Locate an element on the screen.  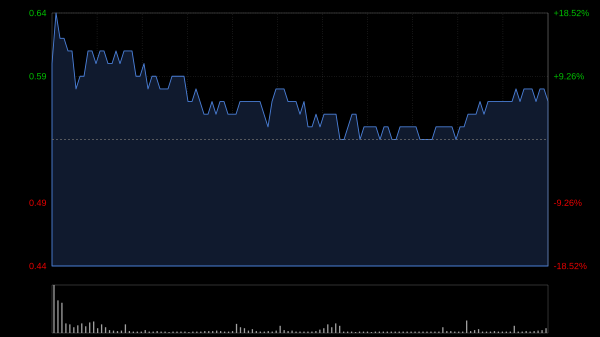
y2-tick-label: -9.26% is located at coordinates (568, 203).